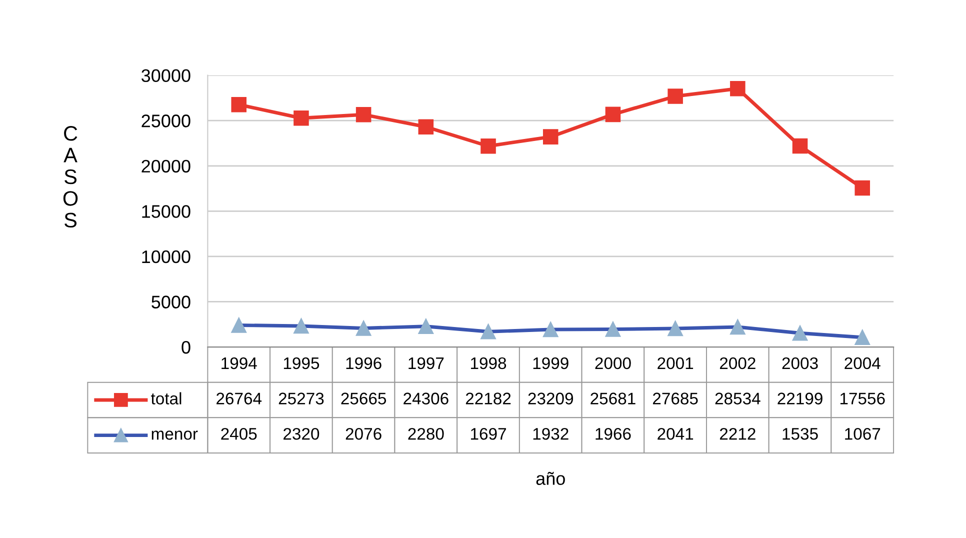  What do you see at coordinates (239, 363) in the screenshot?
I see `x-tick-label: 1994` at bounding box center [239, 363].